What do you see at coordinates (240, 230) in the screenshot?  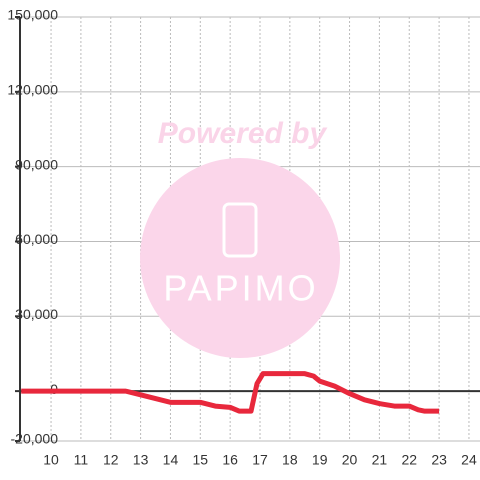 I see `watermark-icon` at bounding box center [240, 230].